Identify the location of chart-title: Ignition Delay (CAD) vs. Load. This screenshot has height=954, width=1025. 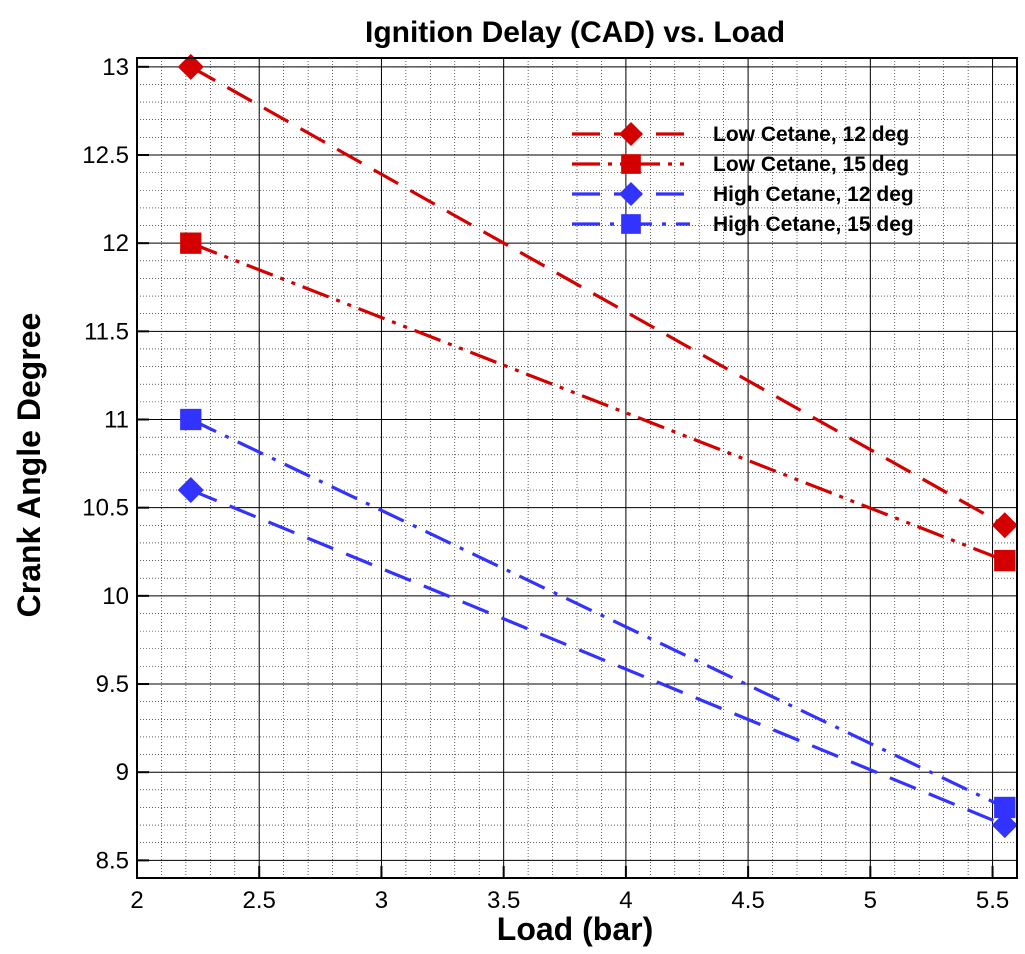
(575, 32).